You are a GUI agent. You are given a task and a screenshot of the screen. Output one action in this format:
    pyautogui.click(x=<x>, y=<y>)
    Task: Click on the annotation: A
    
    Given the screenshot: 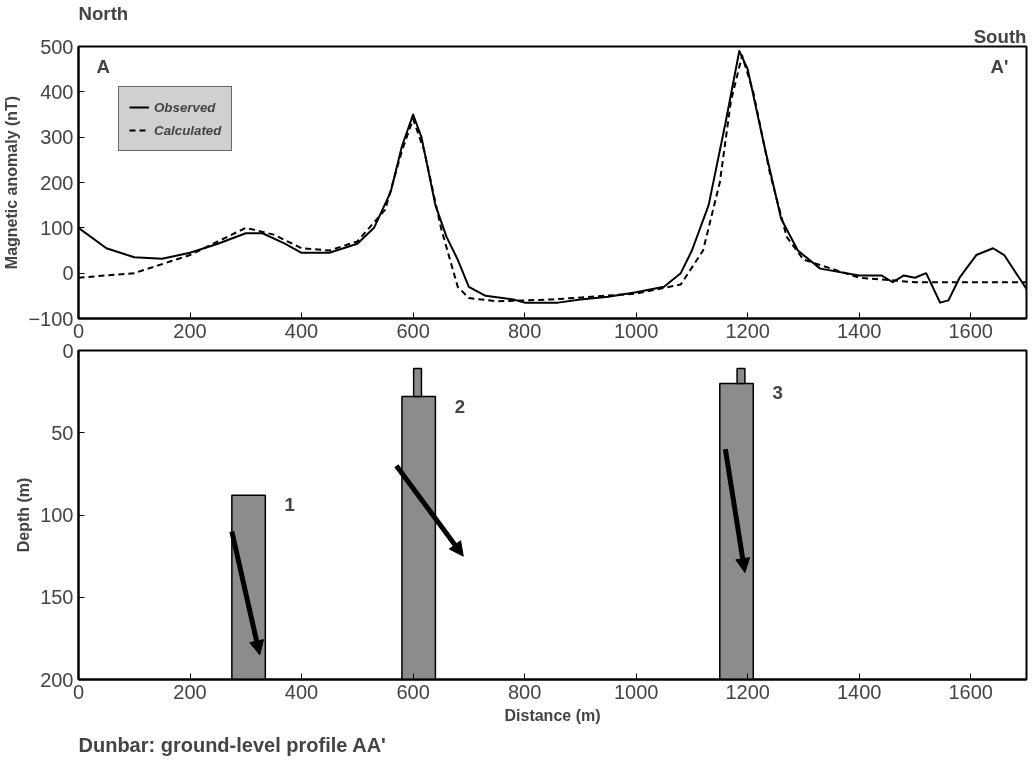 What is the action you would take?
    pyautogui.click(x=103, y=66)
    